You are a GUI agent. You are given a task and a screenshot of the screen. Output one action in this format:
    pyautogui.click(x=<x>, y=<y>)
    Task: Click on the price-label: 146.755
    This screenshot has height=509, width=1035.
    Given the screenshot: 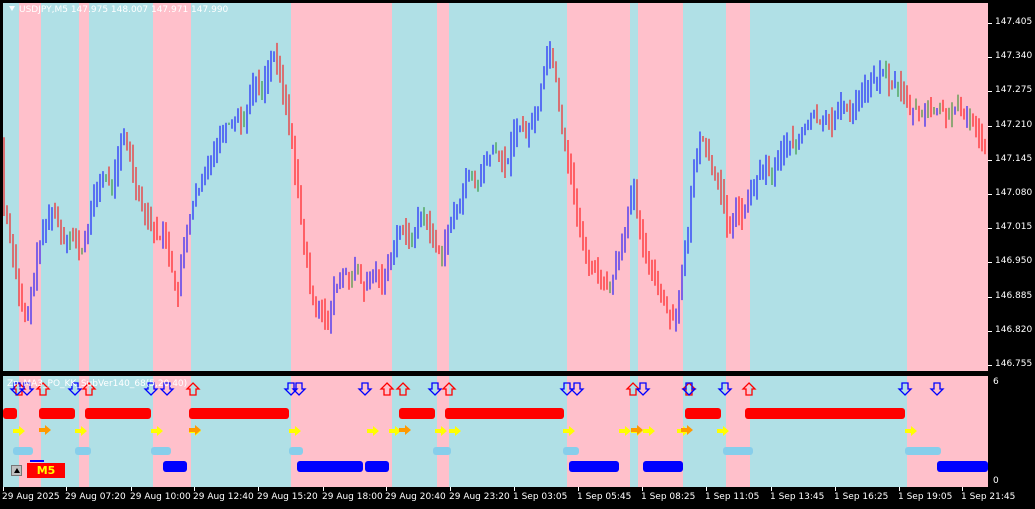 What is the action you would take?
    pyautogui.click(x=1014, y=364)
    